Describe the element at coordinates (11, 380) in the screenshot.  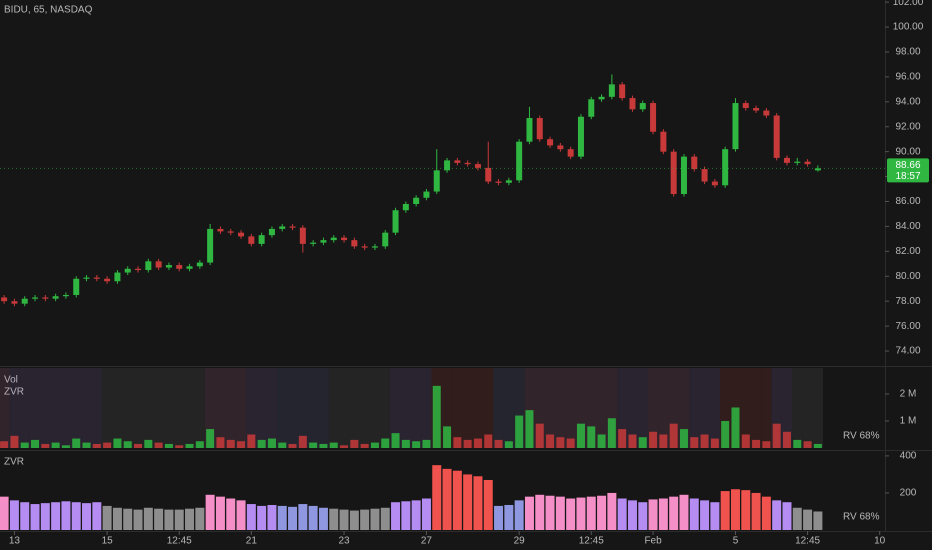
I see `pane-label: Vol` at that location.